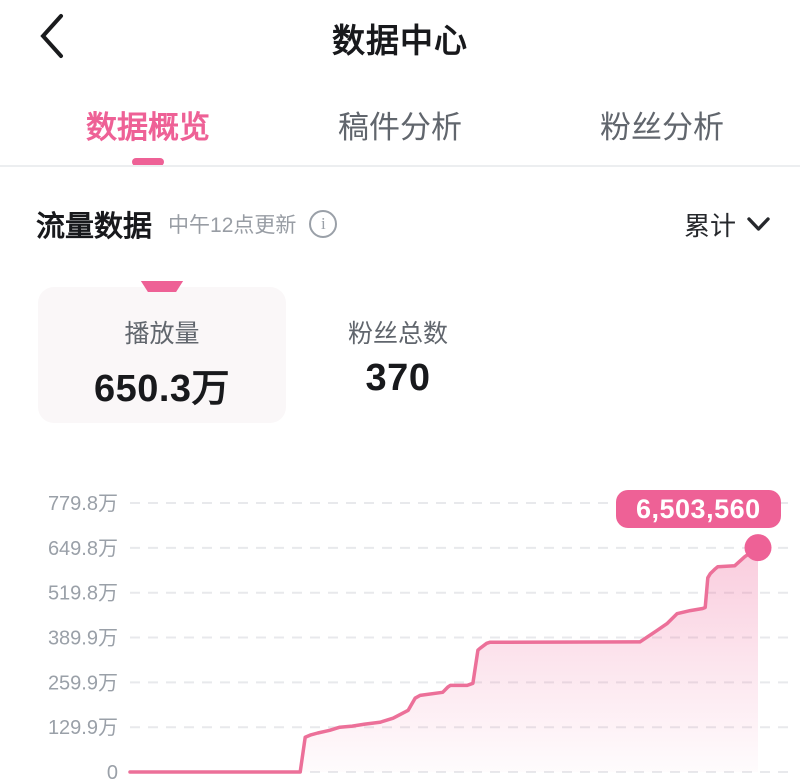 The height and width of the screenshot is (782, 800). I want to click on page-title: 数据中心, so click(400, 40).